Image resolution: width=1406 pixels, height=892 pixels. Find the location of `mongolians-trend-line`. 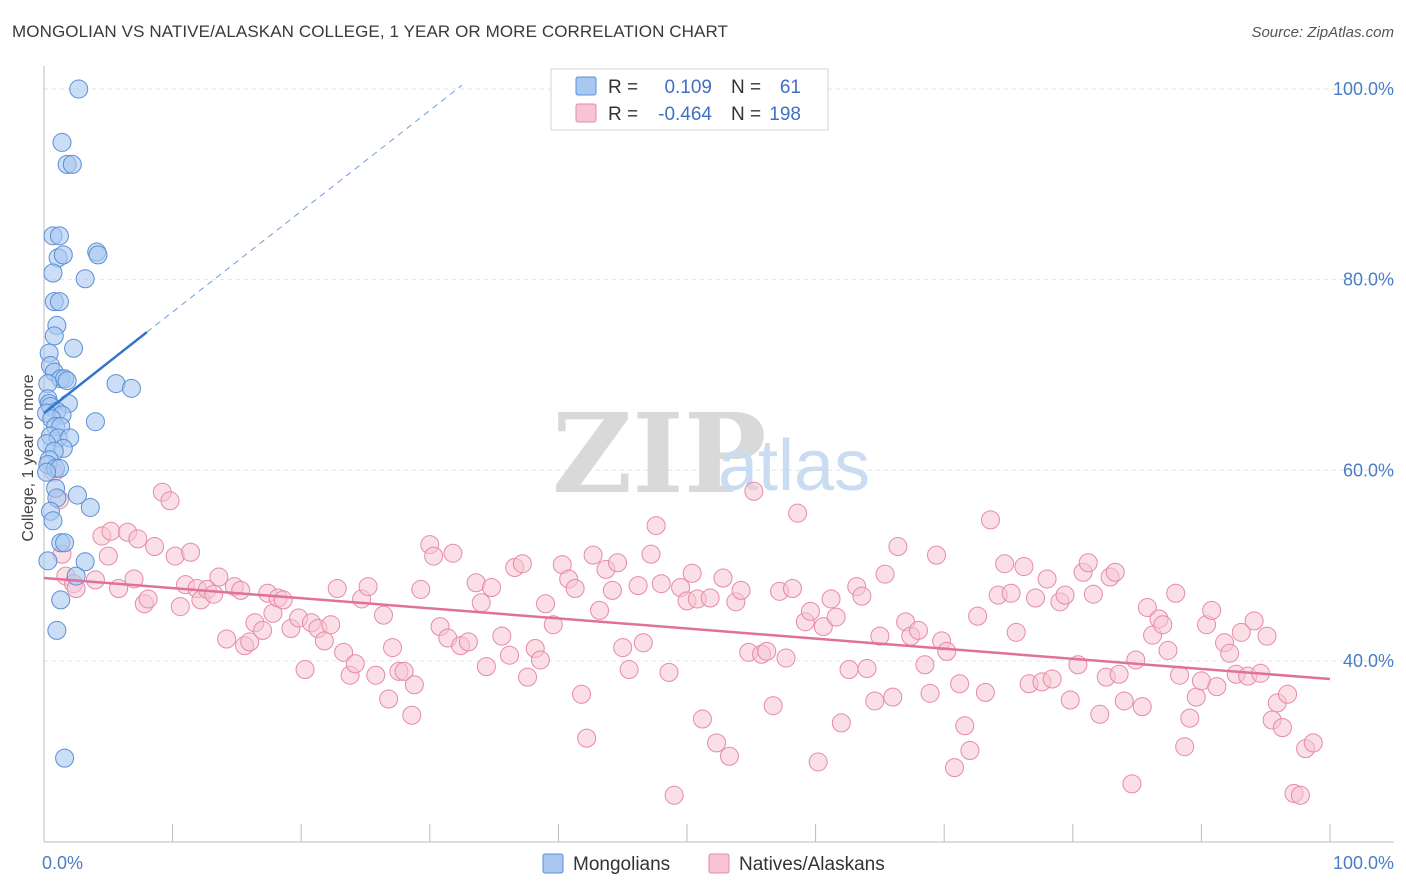

mongolians-trend-line is located at coordinates (95, 373).